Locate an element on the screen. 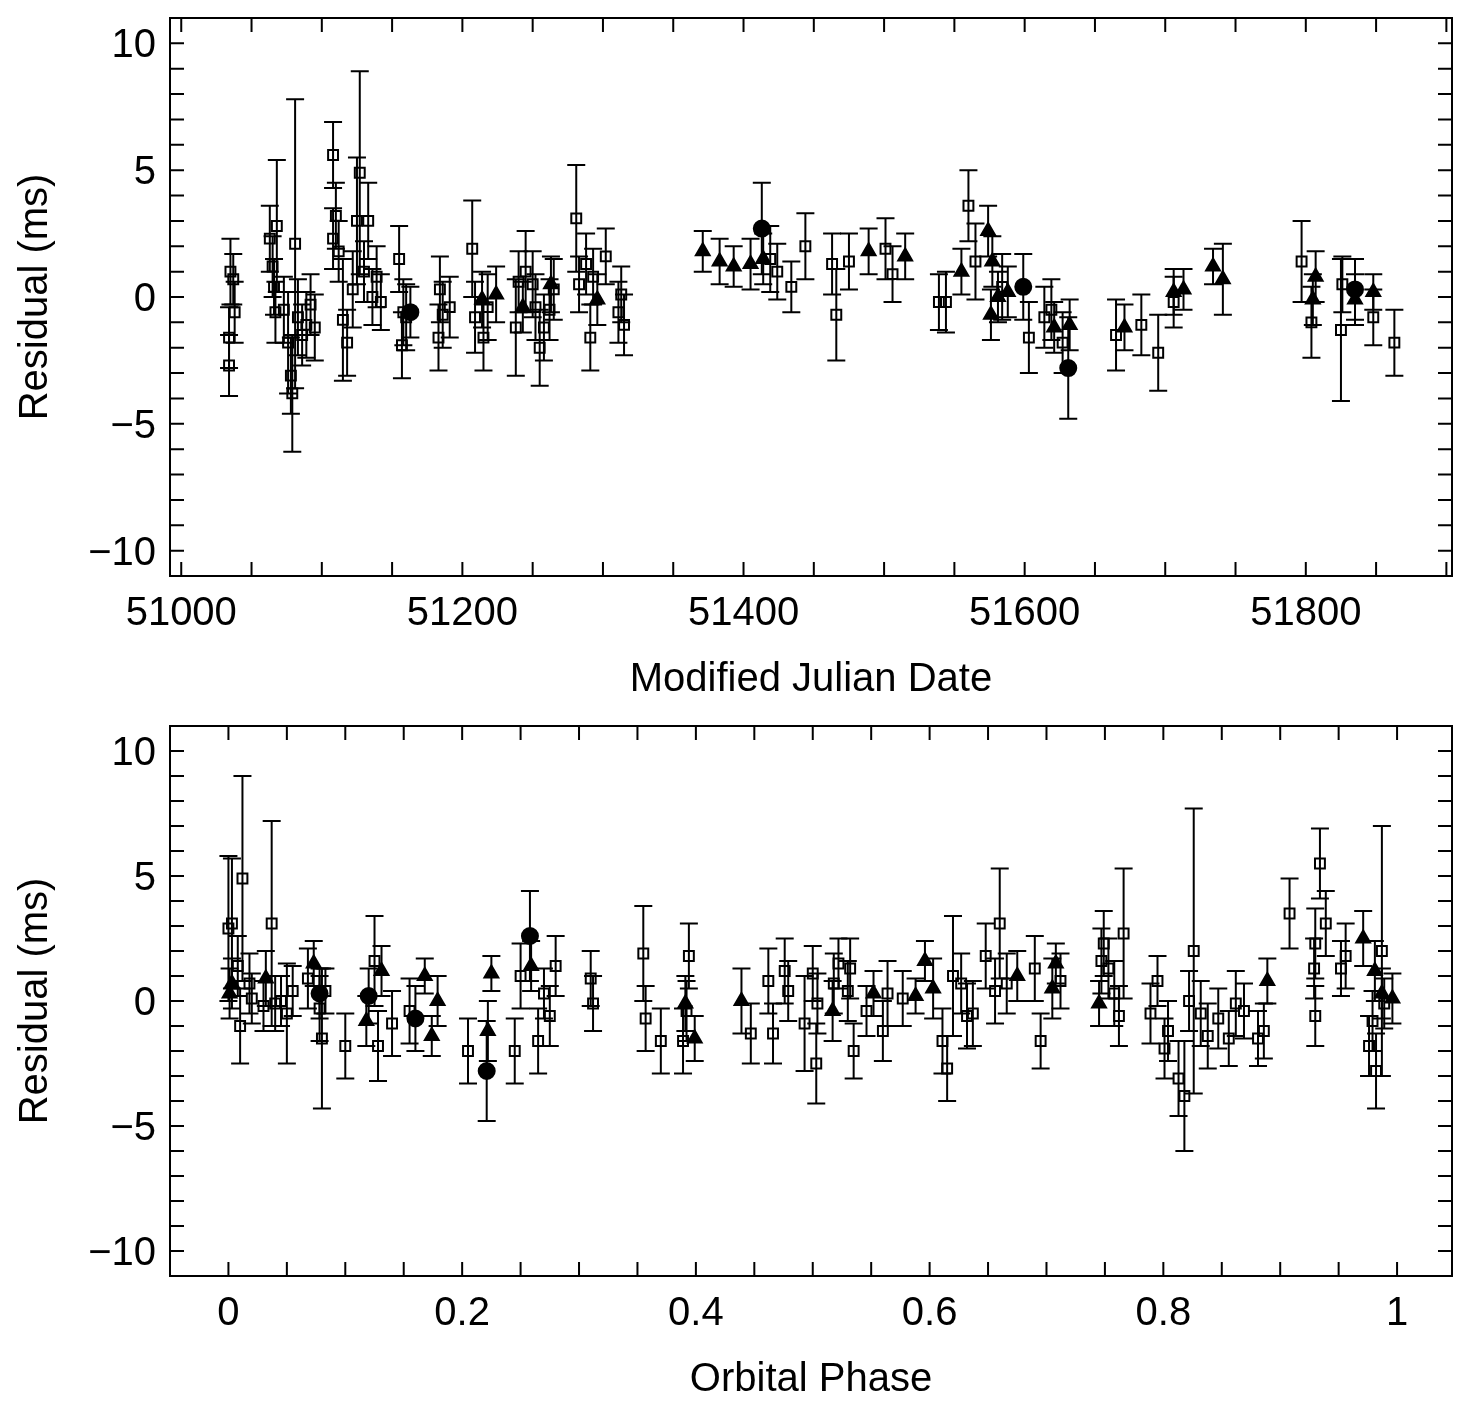 Image resolution: width=1470 pixels, height=1423 pixels. x-tick-label: 51400 is located at coordinates (743, 611).